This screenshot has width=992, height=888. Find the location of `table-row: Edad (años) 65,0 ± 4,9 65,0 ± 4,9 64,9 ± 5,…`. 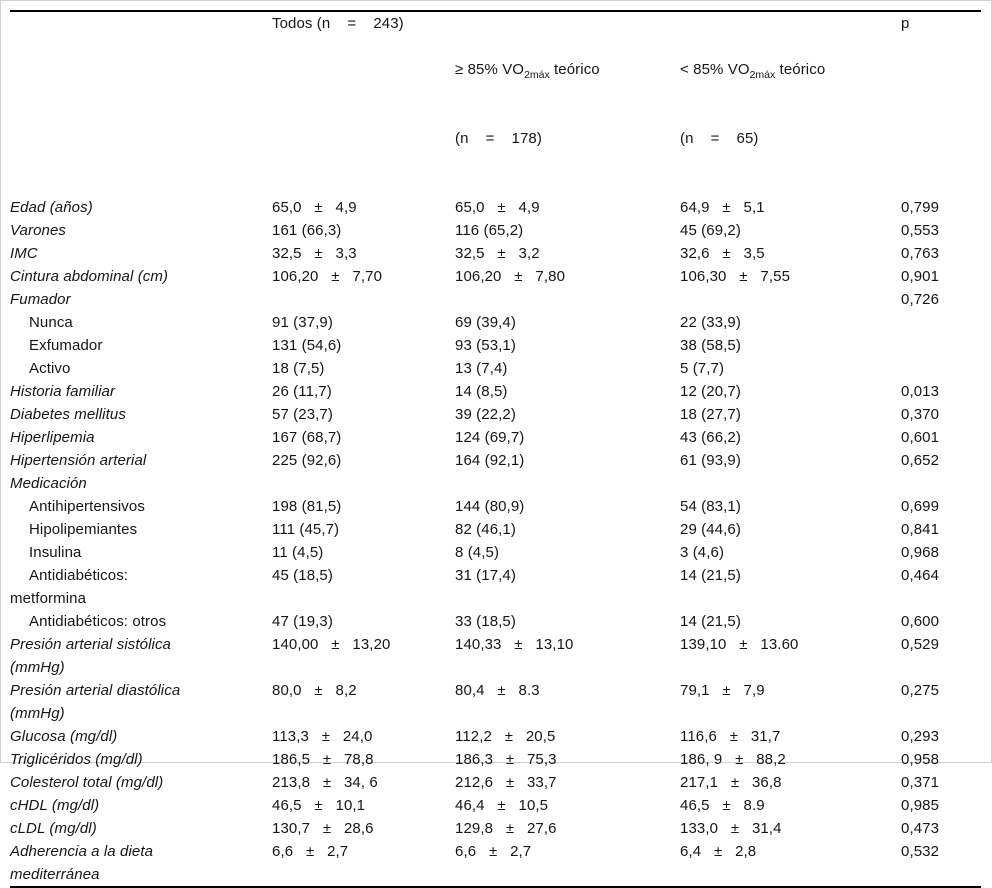

table-row: Edad (años) 65,0 ± 4,9 65,0 ± 4,9 64,9 ± 5,… is located at coordinates (495, 207).